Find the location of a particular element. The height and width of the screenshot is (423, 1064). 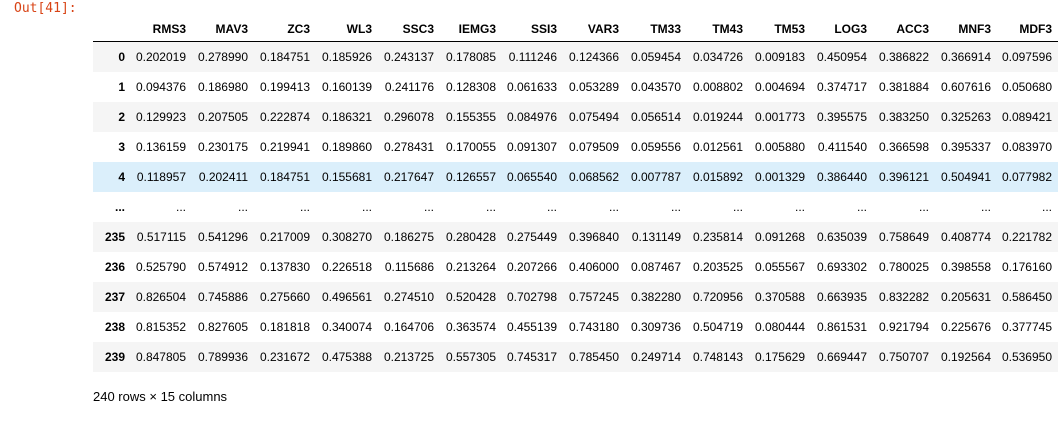

row-index: 235 is located at coordinates (114, 237).